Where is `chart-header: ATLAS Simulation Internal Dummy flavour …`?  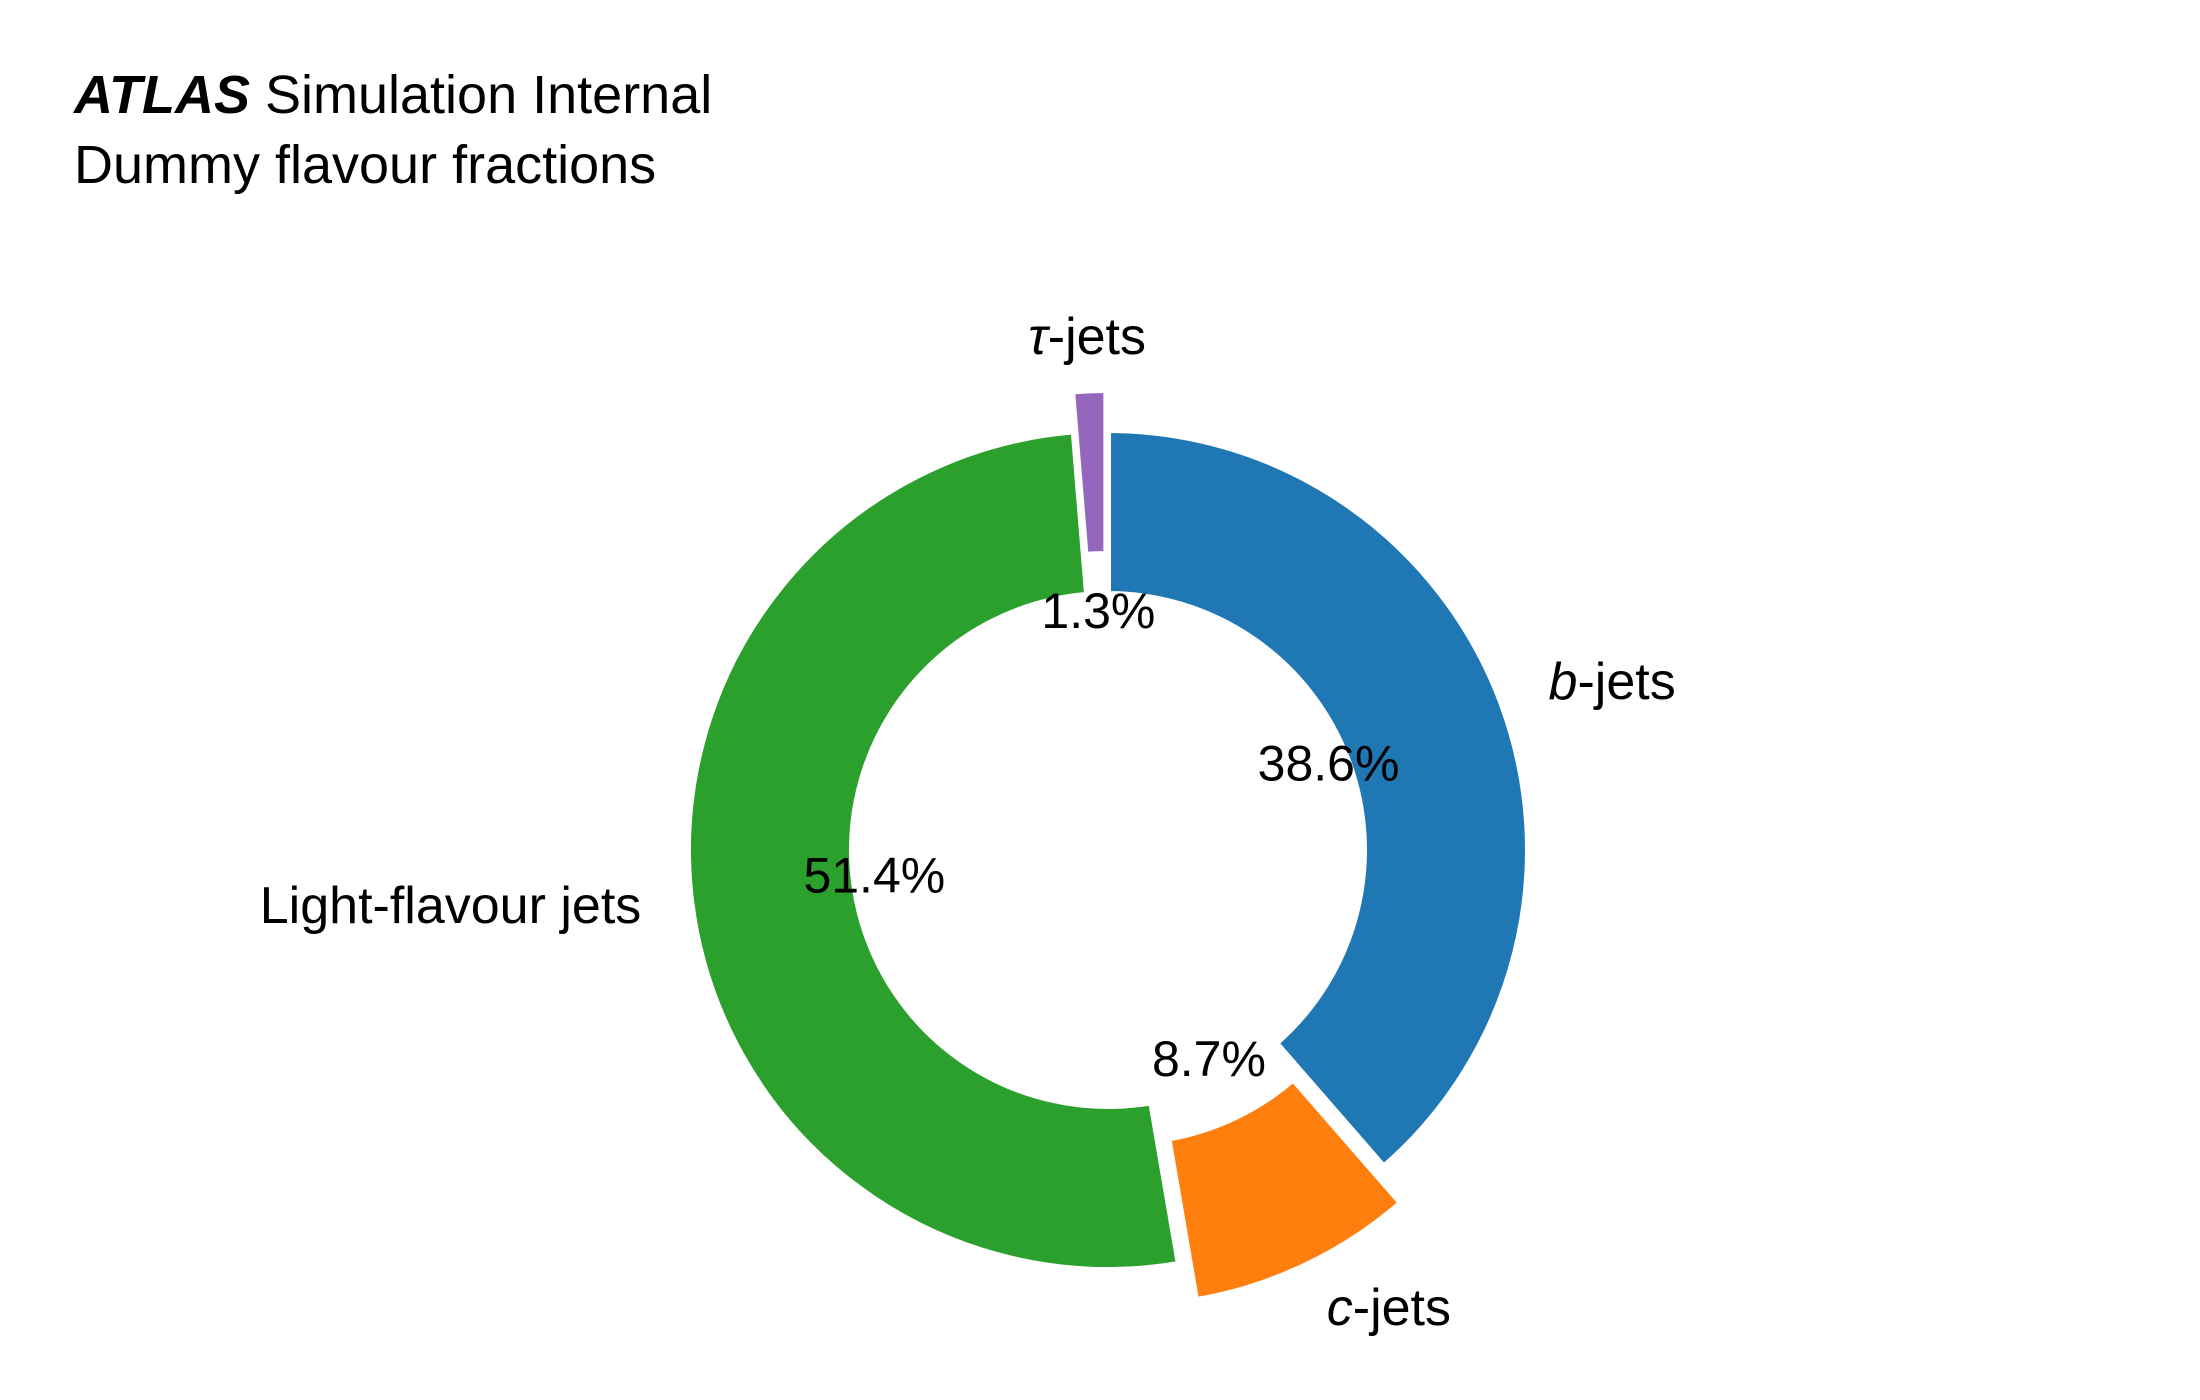 chart-header: ATLAS Simulation Internal Dummy flavour … is located at coordinates (393, 130).